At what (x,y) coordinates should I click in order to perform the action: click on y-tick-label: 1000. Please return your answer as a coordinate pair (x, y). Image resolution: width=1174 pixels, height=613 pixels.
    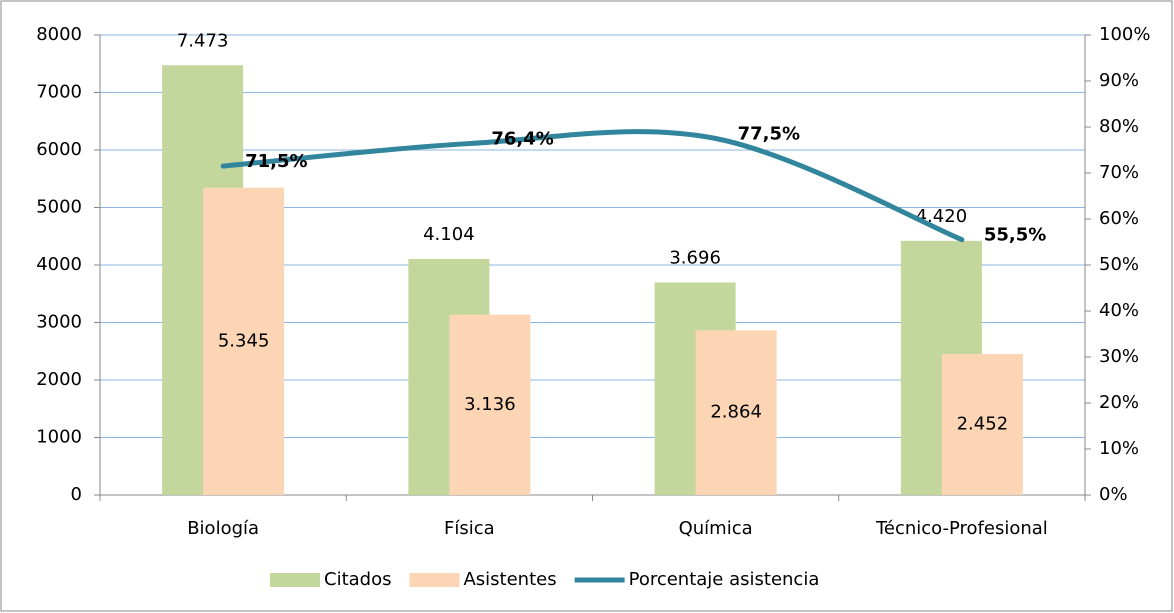
    Looking at the image, I should click on (59, 437).